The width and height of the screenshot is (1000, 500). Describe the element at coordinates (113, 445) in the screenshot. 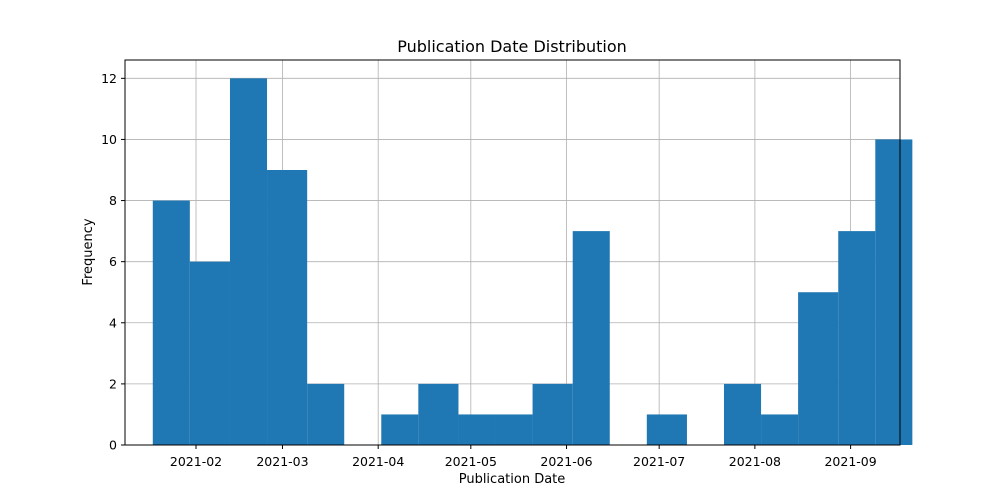

I see `y-tick-label: 0` at that location.